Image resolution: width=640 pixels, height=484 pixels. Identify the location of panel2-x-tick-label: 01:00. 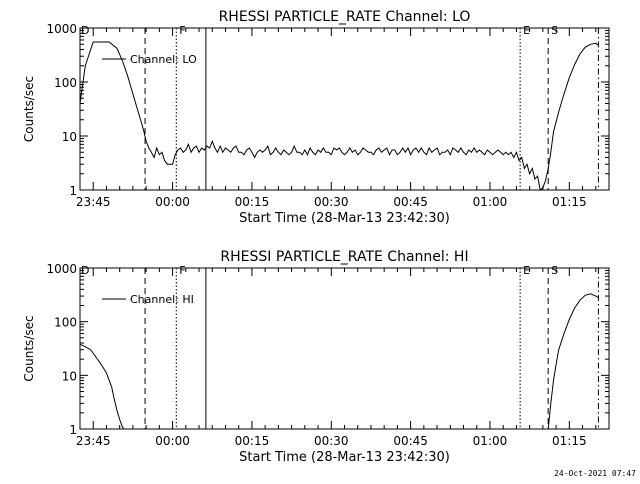
(490, 441).